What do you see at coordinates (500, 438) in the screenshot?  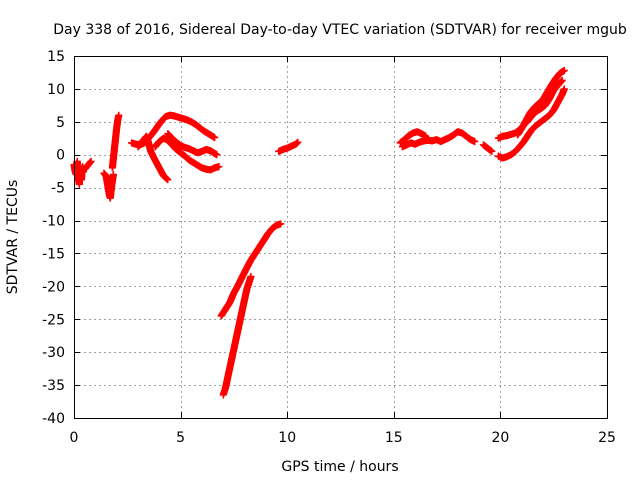 I see `x-tick-label: 20` at bounding box center [500, 438].